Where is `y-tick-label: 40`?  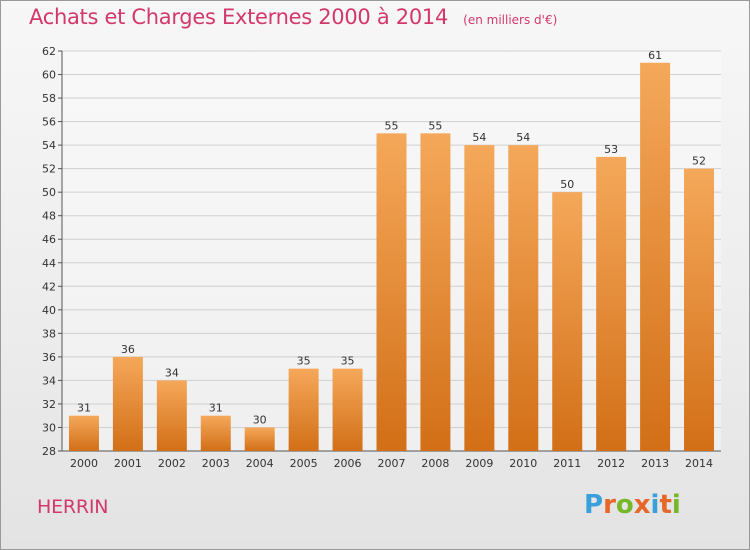
y-tick-label: 40 is located at coordinates (49, 310).